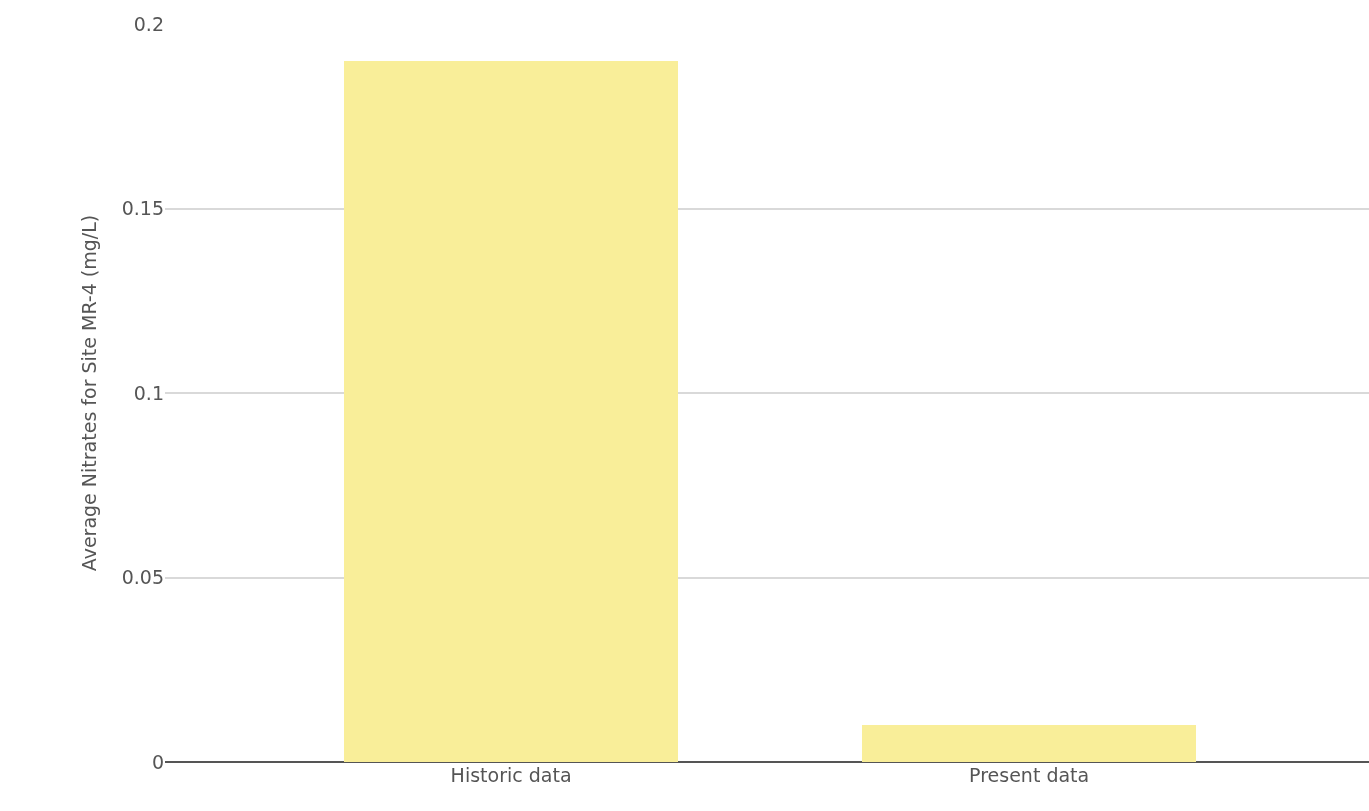 The height and width of the screenshot is (811, 1369). Describe the element at coordinates (148, 23) in the screenshot. I see `y-tick-label: 0.2` at that location.